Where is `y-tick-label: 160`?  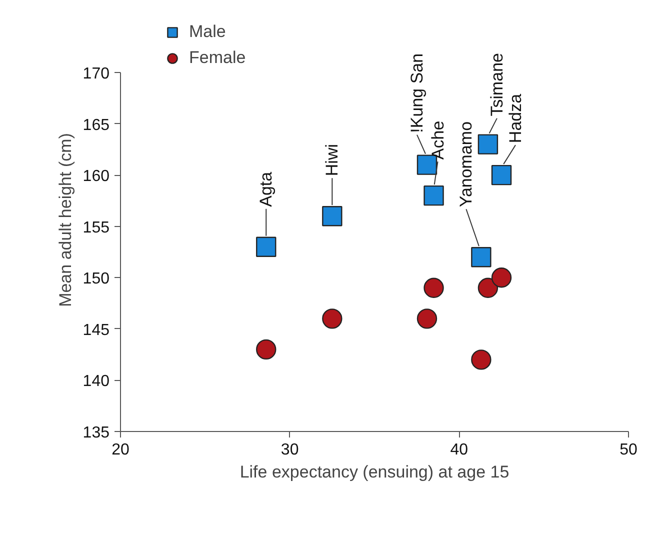 y-tick-label: 160 is located at coordinates (96, 177).